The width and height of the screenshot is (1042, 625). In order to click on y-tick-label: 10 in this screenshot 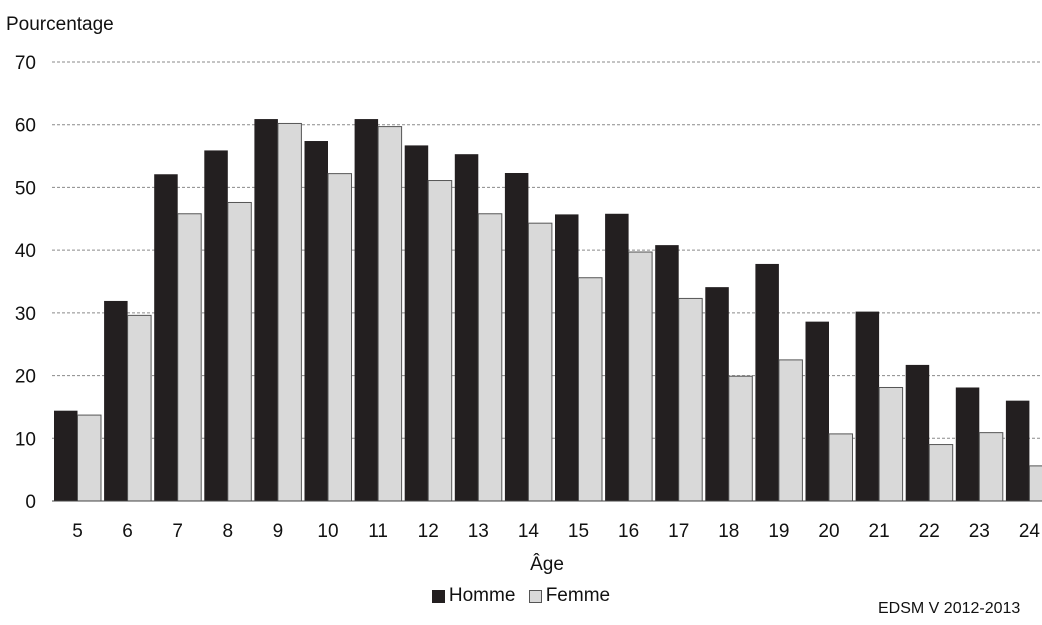, I will do `click(25, 439)`.